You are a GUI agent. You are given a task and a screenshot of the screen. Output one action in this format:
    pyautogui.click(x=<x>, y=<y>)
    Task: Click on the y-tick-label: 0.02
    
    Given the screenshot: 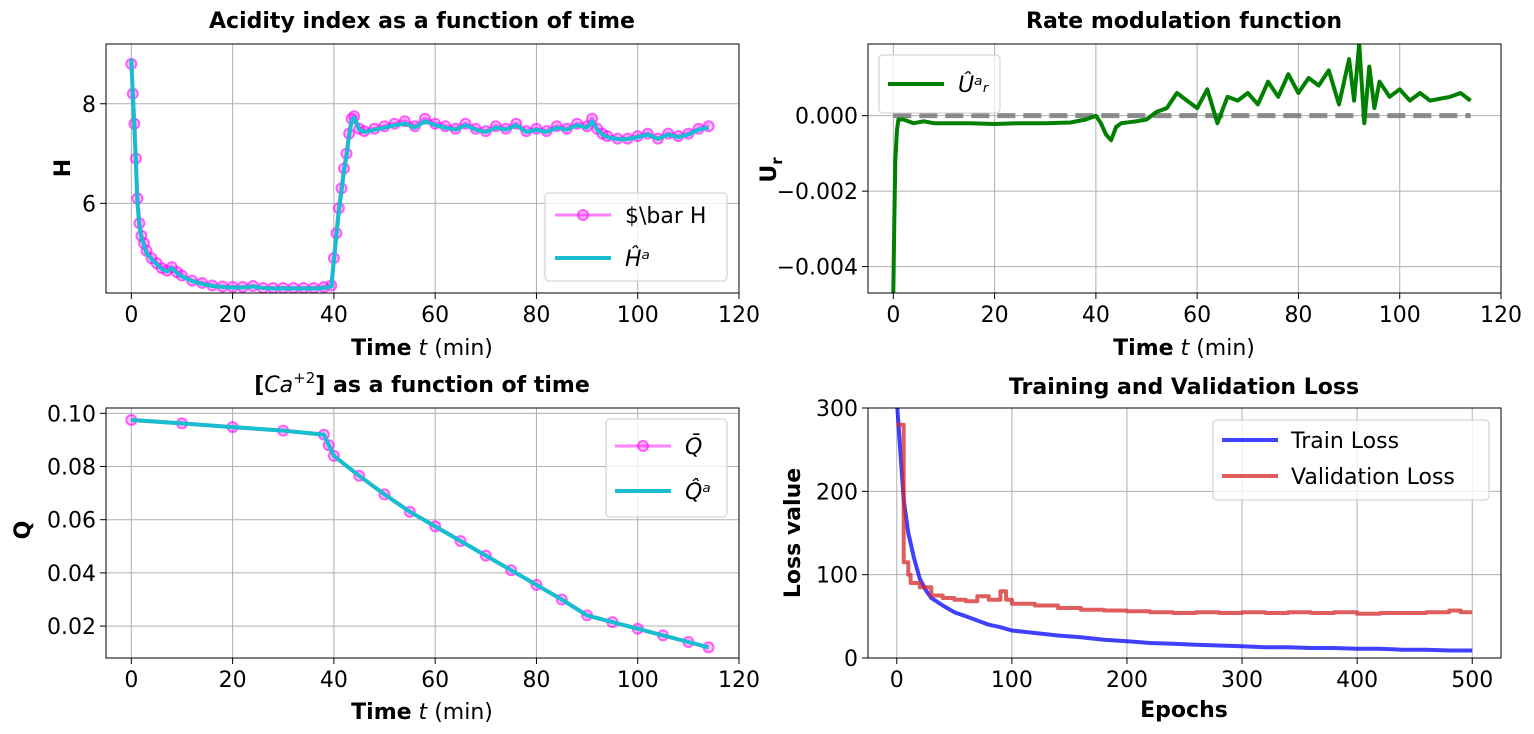 What is the action you would take?
    pyautogui.click(x=71, y=627)
    